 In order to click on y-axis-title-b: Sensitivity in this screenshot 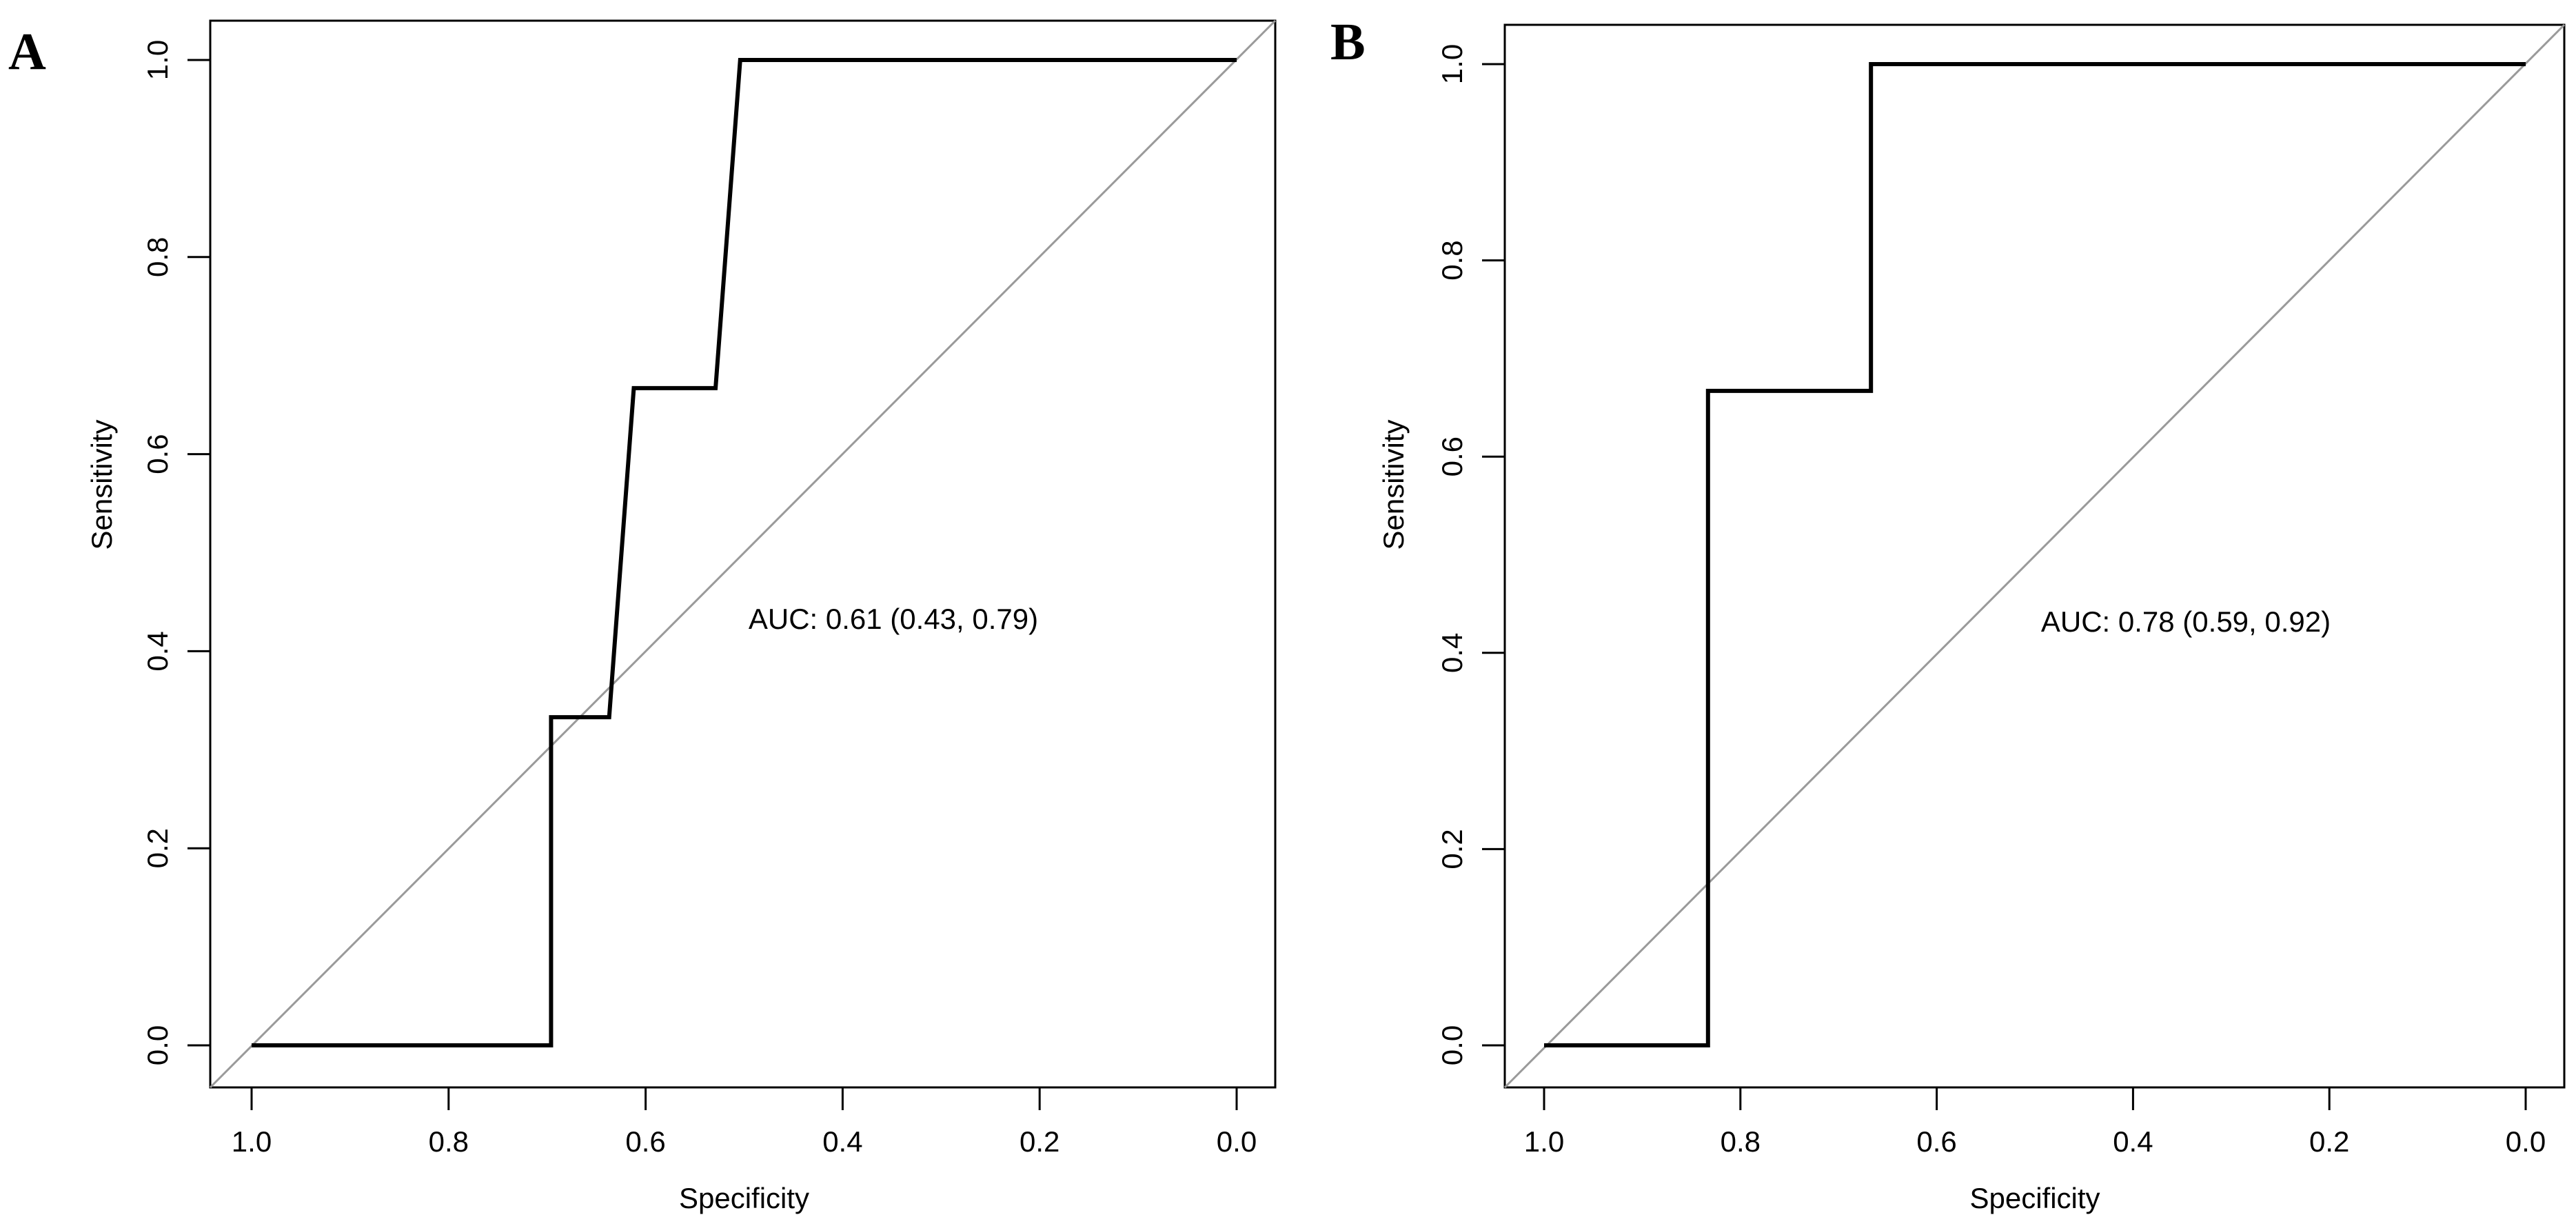, I will do `click(1393, 484)`.